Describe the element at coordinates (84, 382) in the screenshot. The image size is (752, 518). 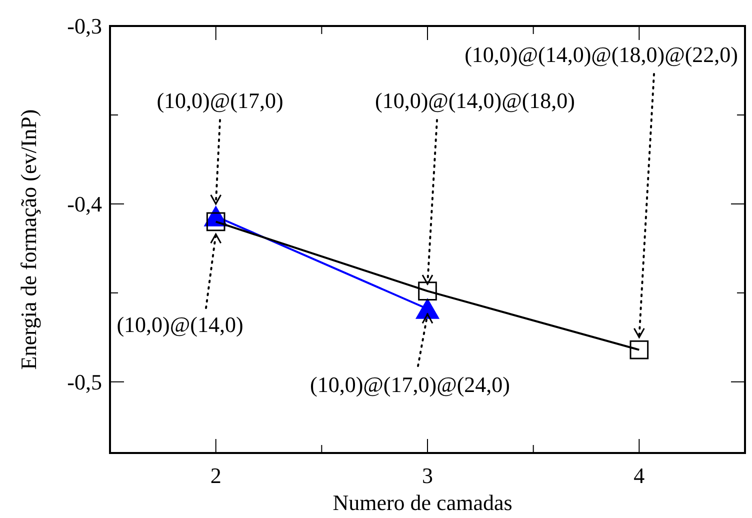
I see `y-tick-label: -0,5` at that location.